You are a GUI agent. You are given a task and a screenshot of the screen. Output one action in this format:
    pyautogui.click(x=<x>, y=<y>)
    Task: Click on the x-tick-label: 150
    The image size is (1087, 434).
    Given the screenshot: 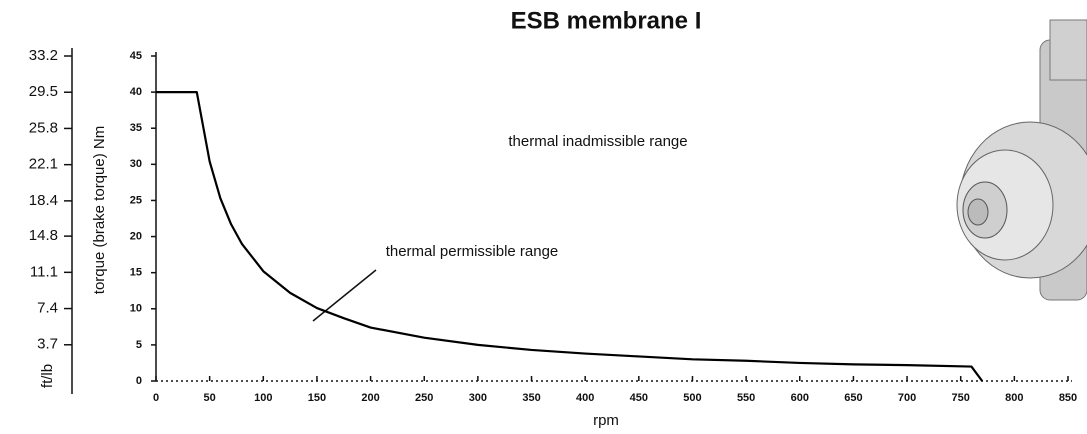 What is the action you would take?
    pyautogui.click(x=317, y=398)
    